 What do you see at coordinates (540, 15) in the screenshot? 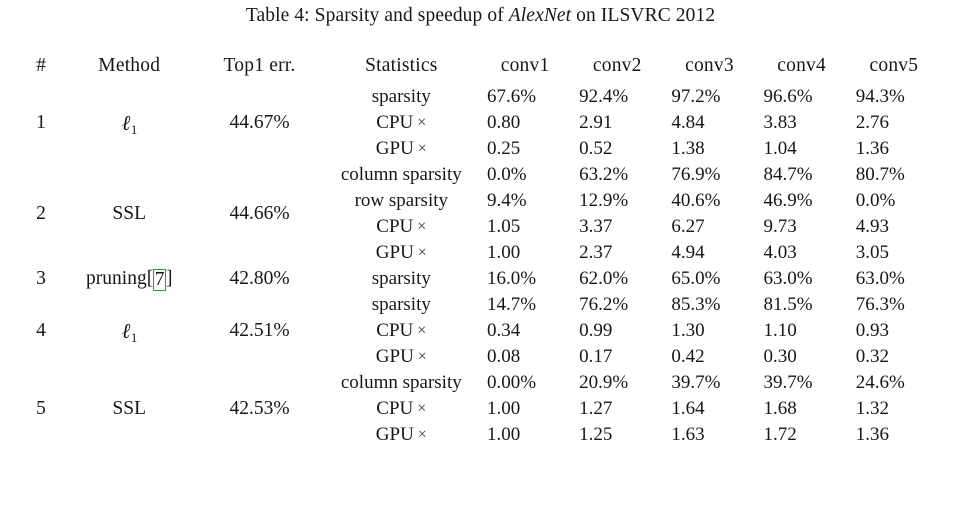
I see `caption-model-name: AlexNet` at bounding box center [540, 15].